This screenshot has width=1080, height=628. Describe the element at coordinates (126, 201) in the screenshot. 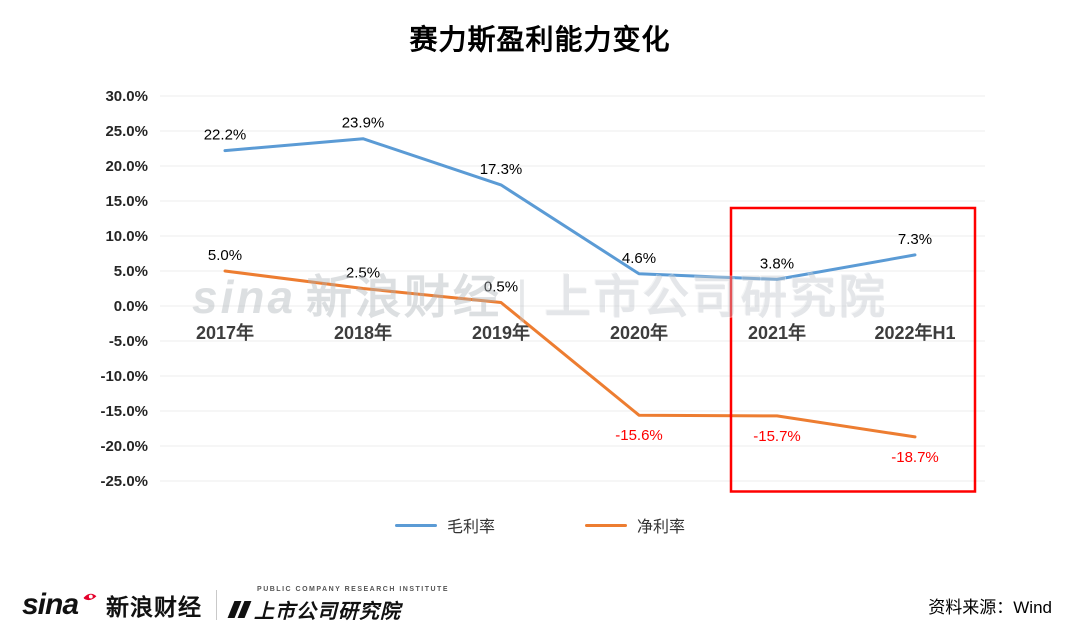

I see `y-axis-tick: 15.0%` at that location.